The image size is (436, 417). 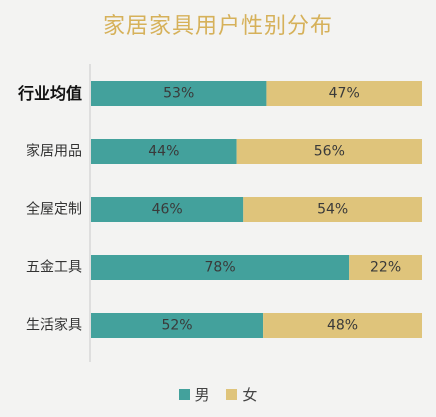 I want to click on legend-item-male: 男, so click(x=194, y=394).